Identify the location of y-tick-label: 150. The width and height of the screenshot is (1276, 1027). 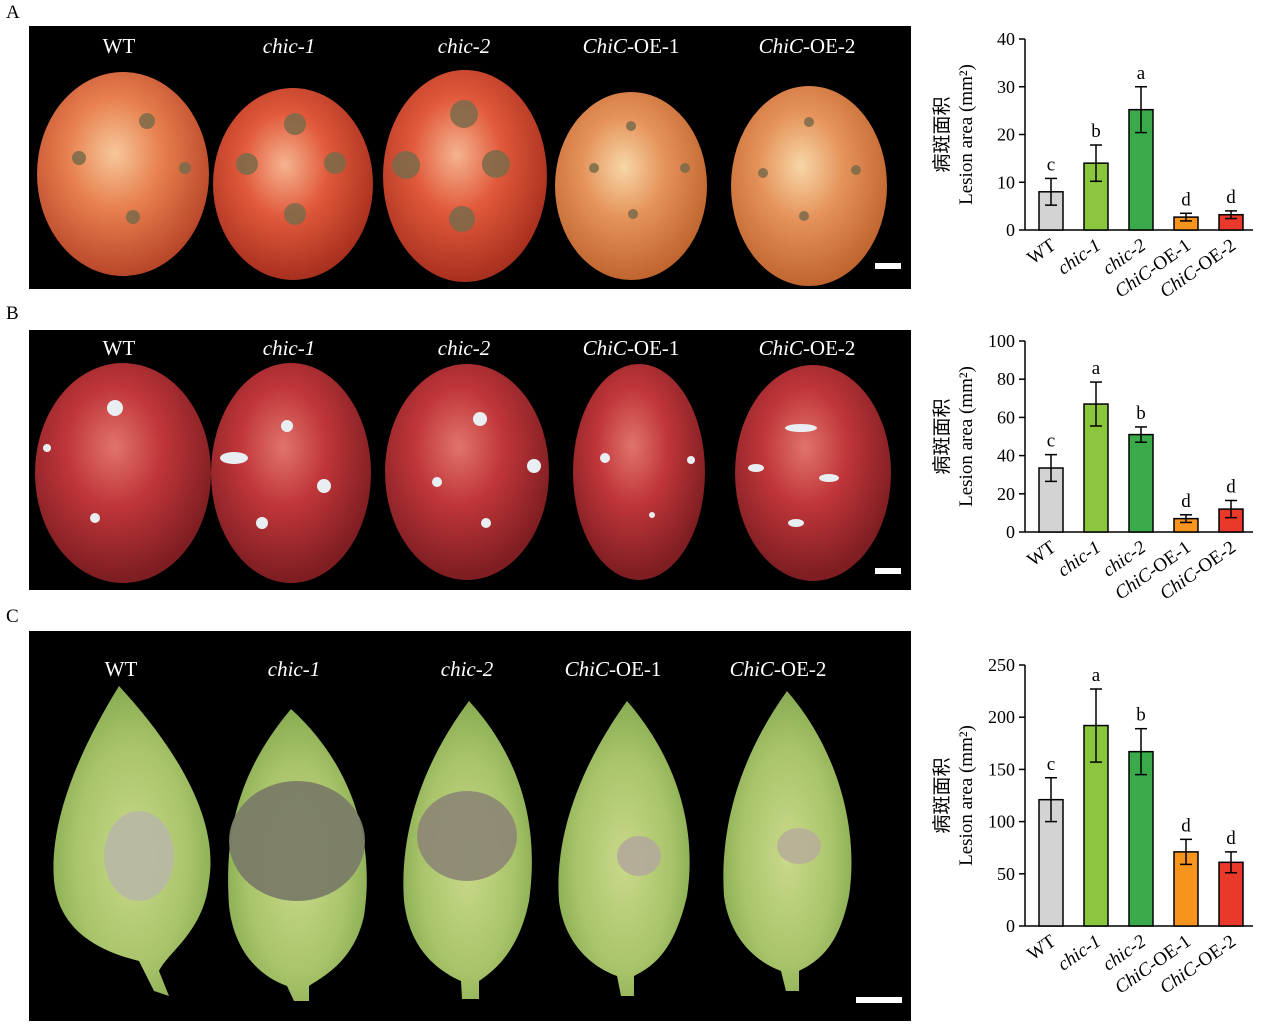
(1001, 769).